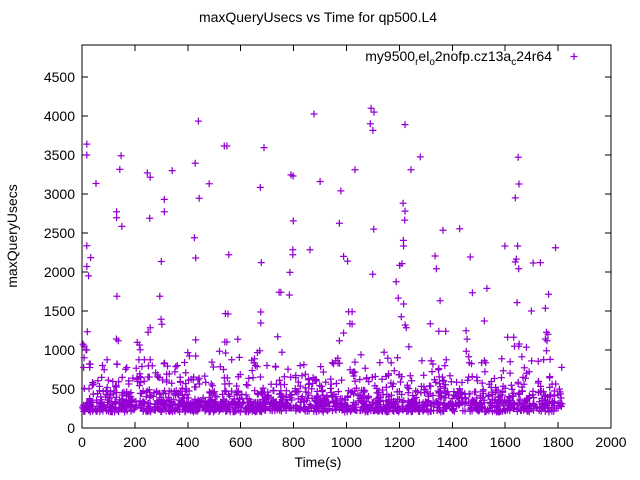 This screenshot has width=640, height=480. Describe the element at coordinates (12, 235) in the screenshot. I see `y-axis-label: maxQueryUsecs` at that location.